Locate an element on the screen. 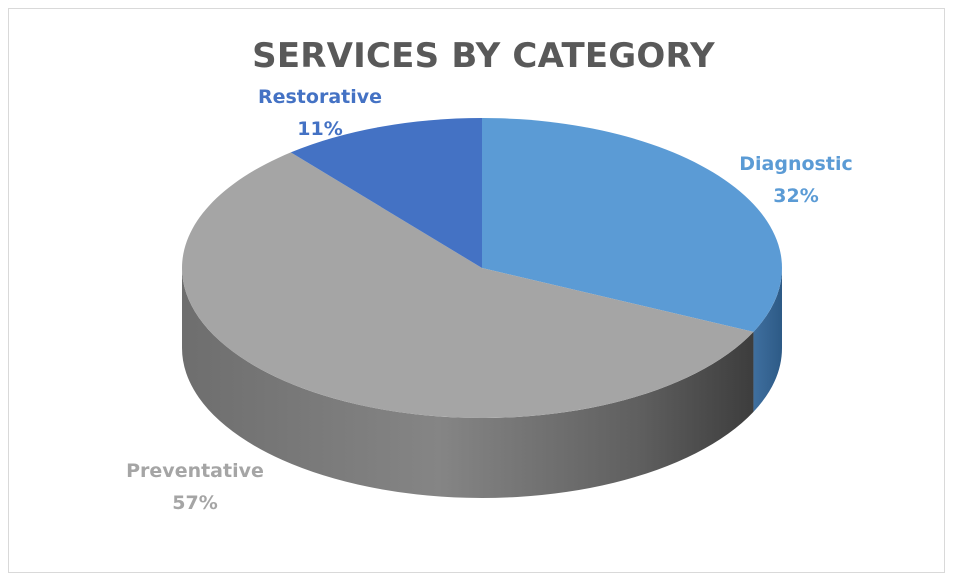  data-label-restorative: Restorative 11% is located at coordinates (320, 113).